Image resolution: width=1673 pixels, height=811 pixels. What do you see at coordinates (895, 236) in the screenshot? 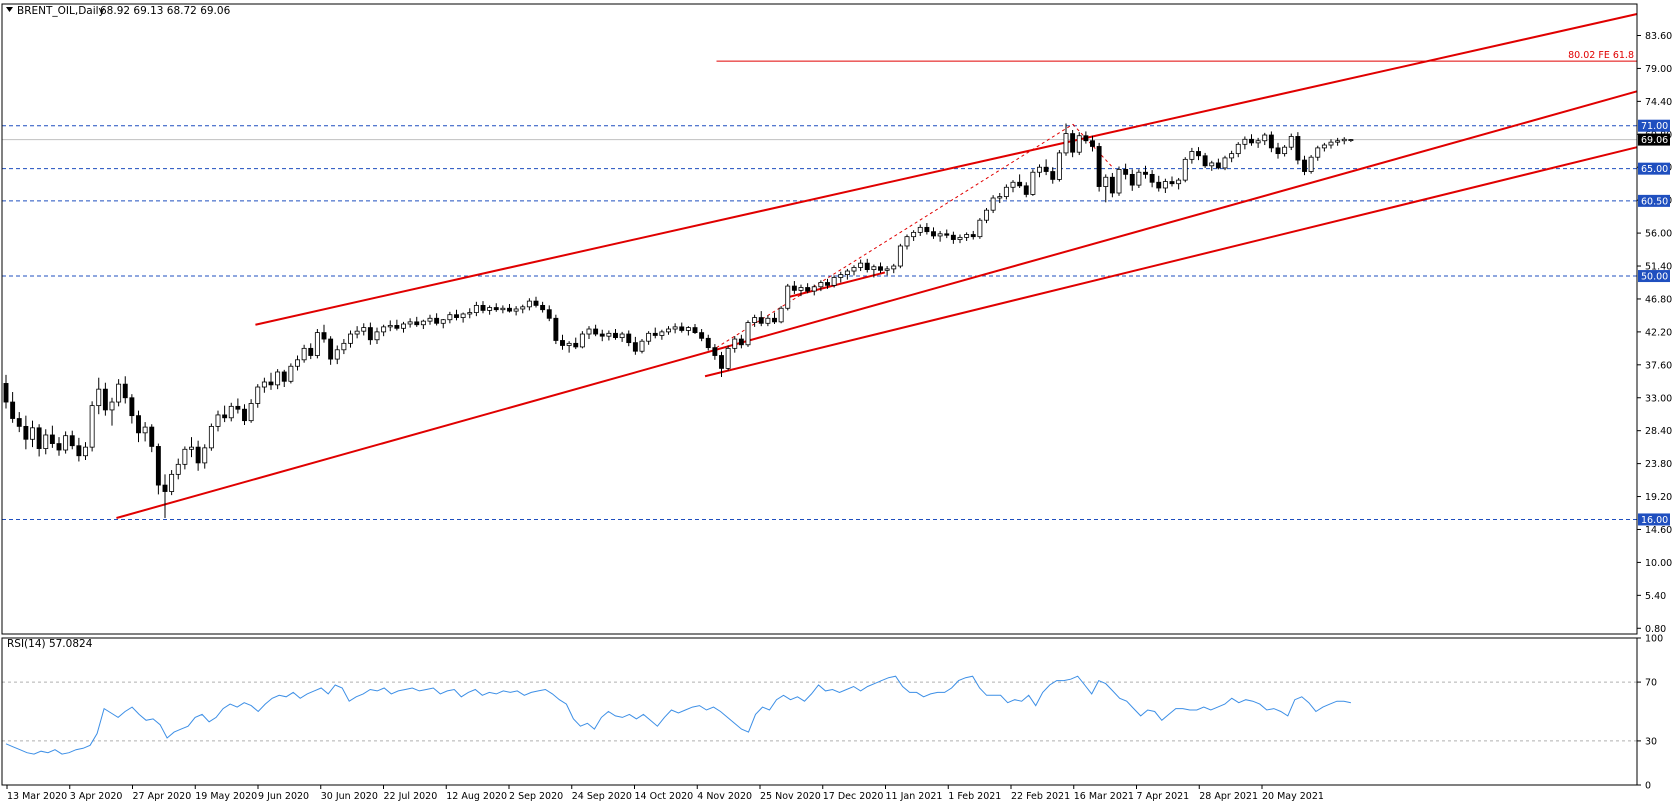
I see `dashed-trend-line` at bounding box center [895, 236].